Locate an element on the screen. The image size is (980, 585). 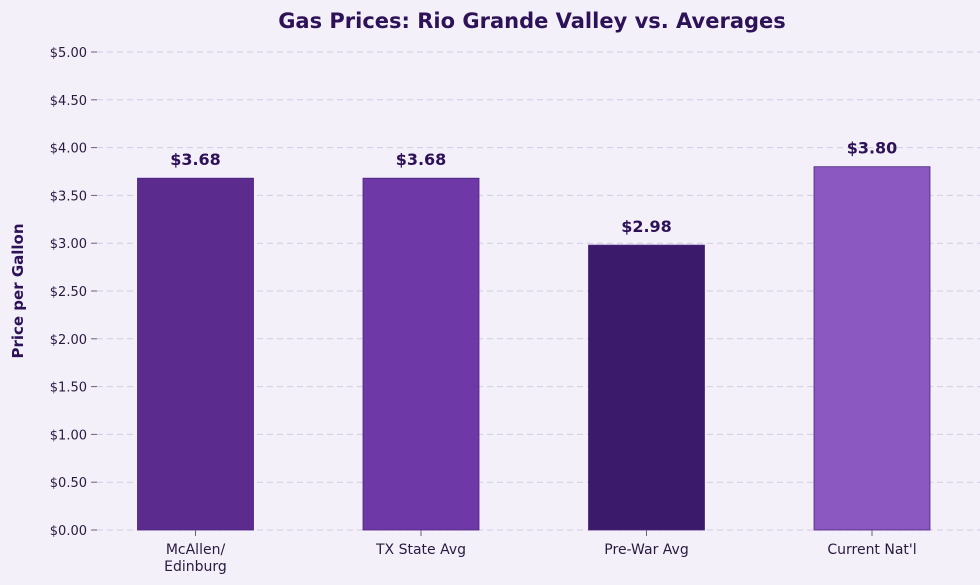
y-tick-label: $0.00 is located at coordinates (68, 531).